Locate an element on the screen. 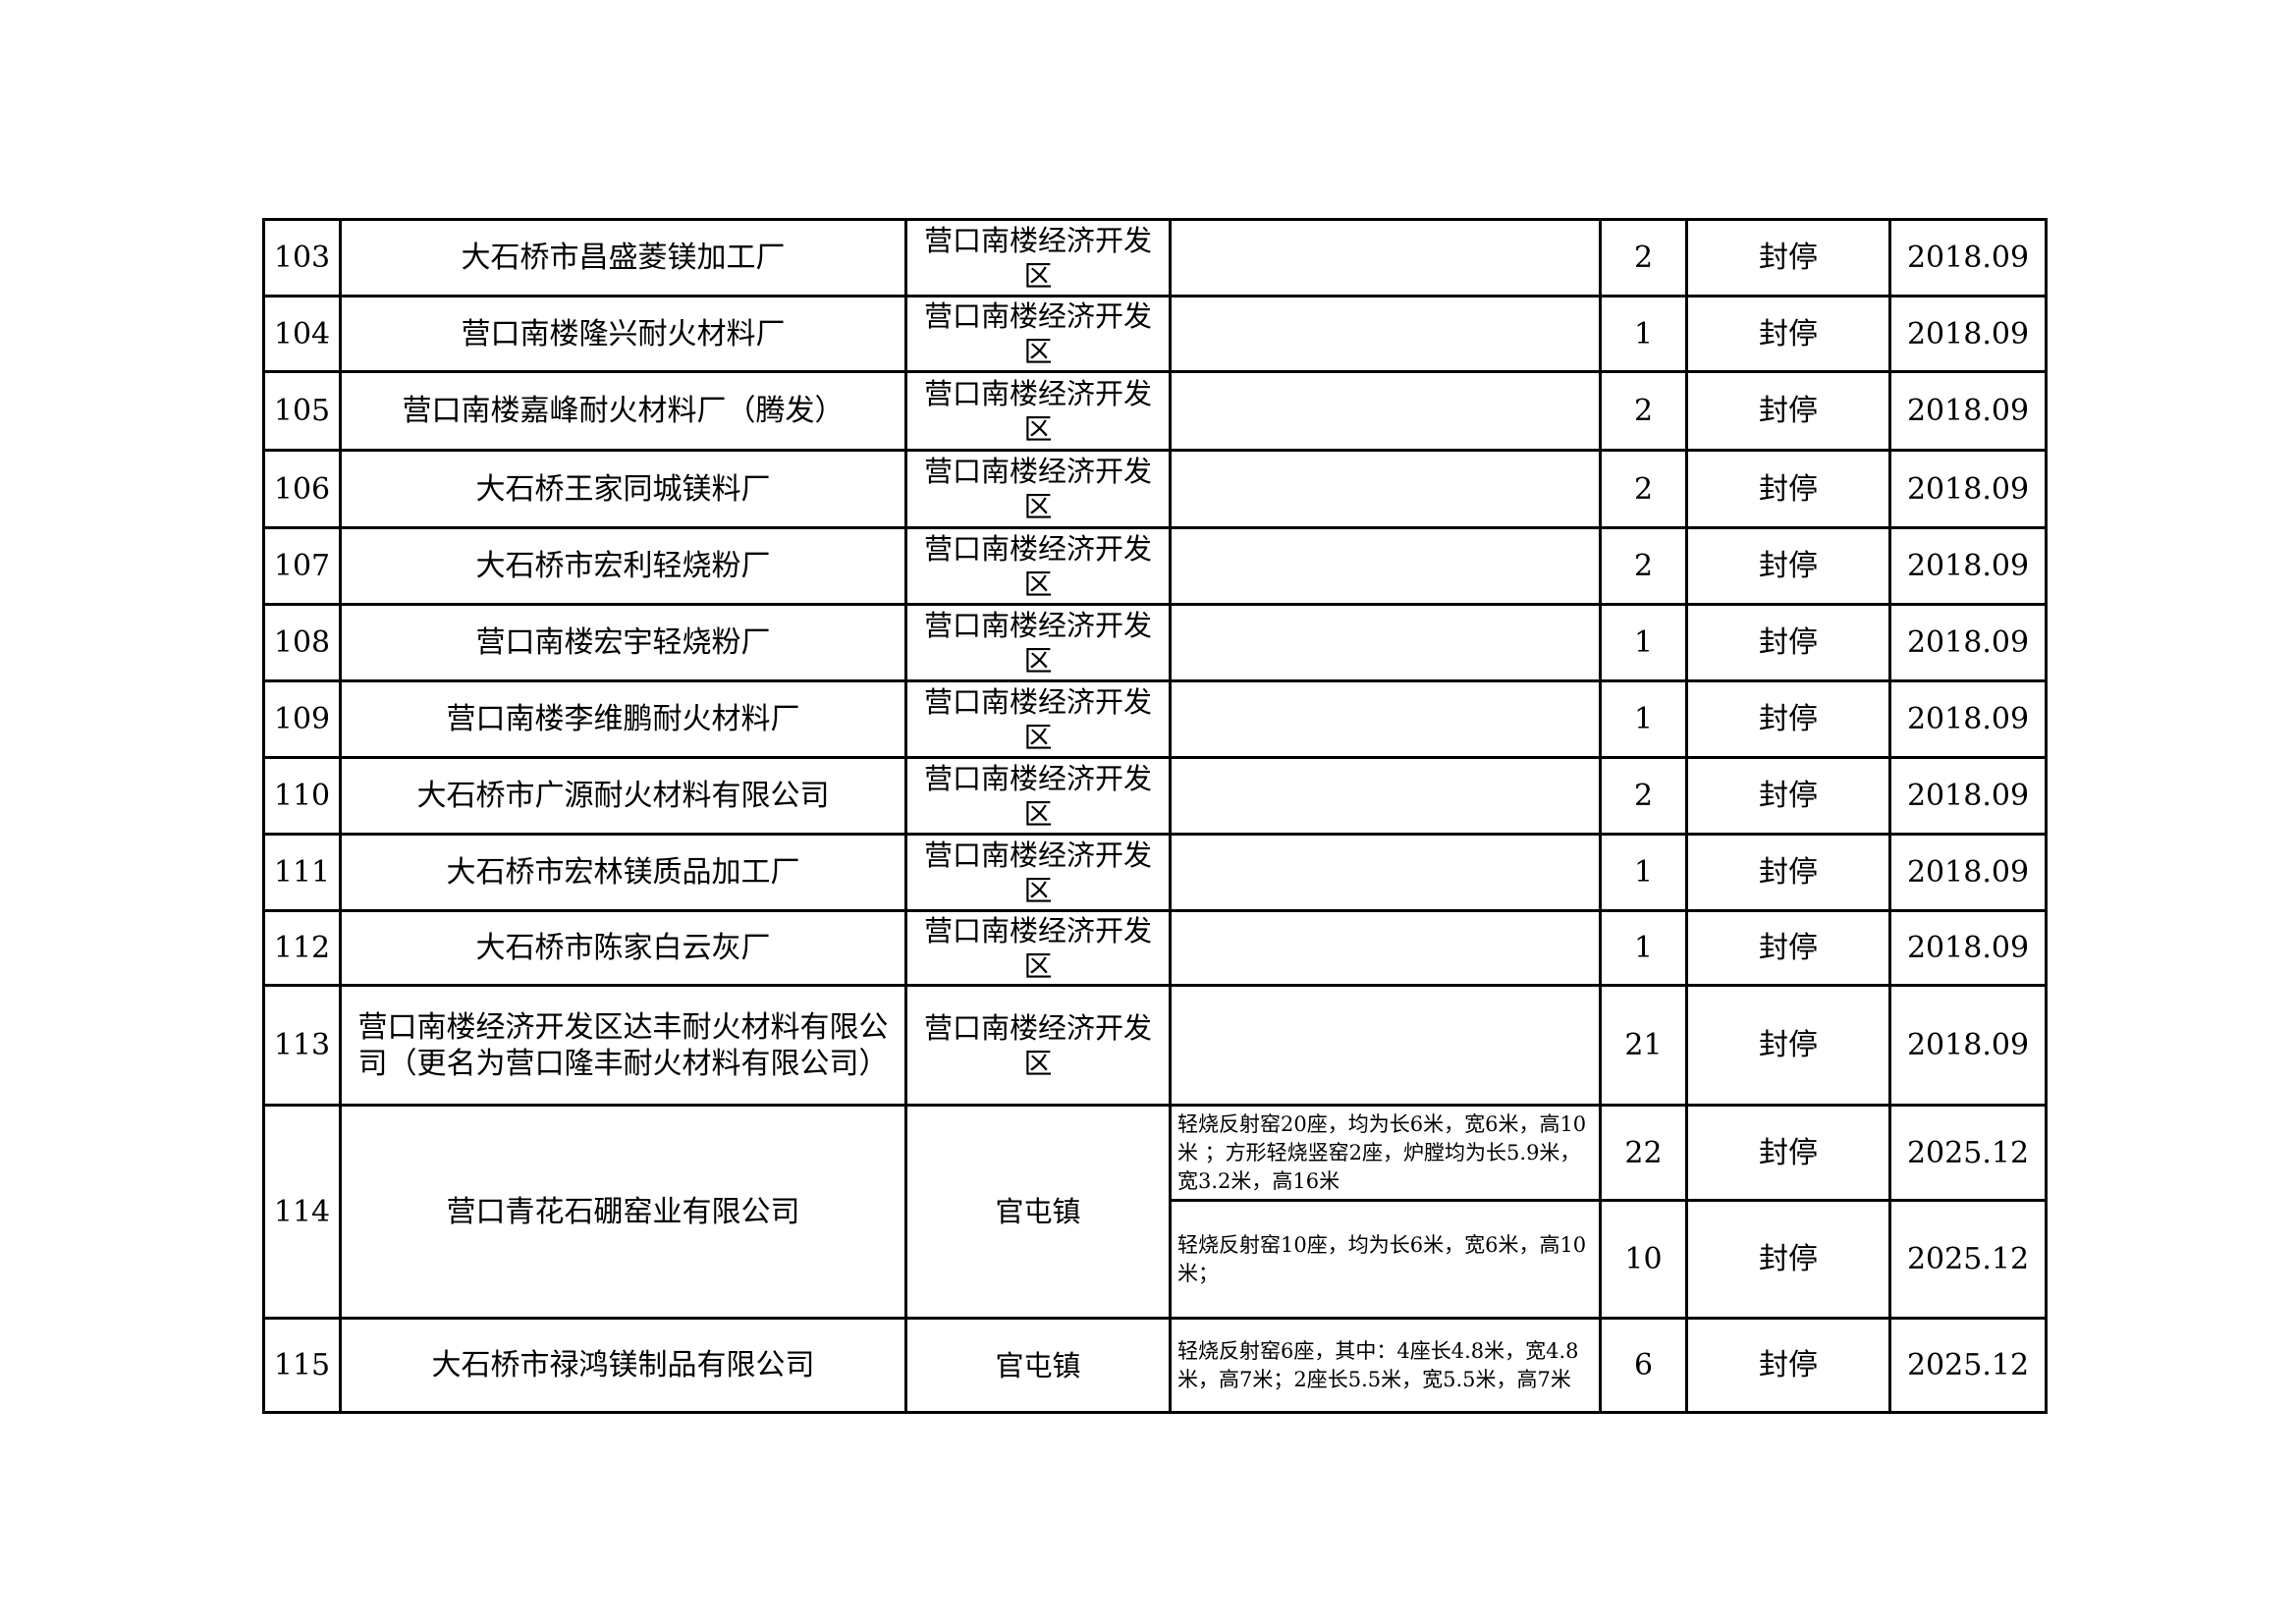  row-number: 104 is located at coordinates (302, 334).